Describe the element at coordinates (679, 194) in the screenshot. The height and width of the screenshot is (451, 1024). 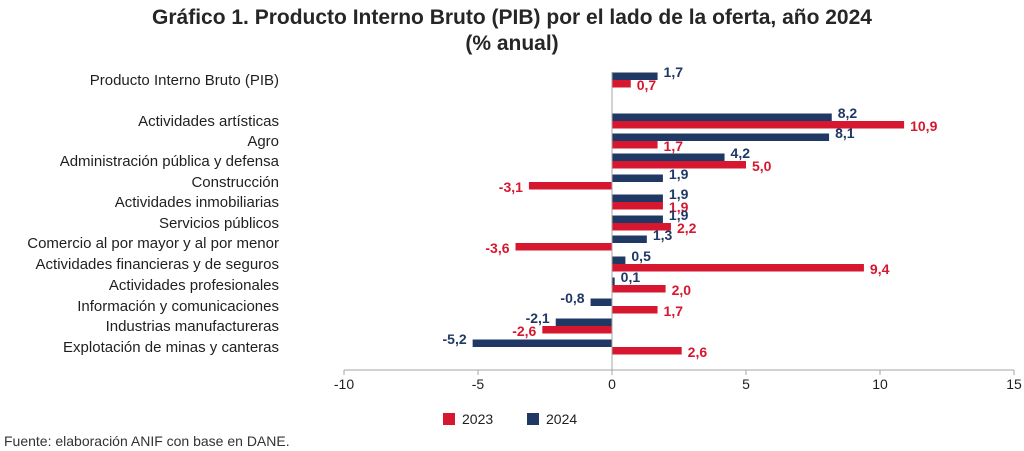
I see `data-label-2024-actividades-inmobiliarias: 1,9` at that location.